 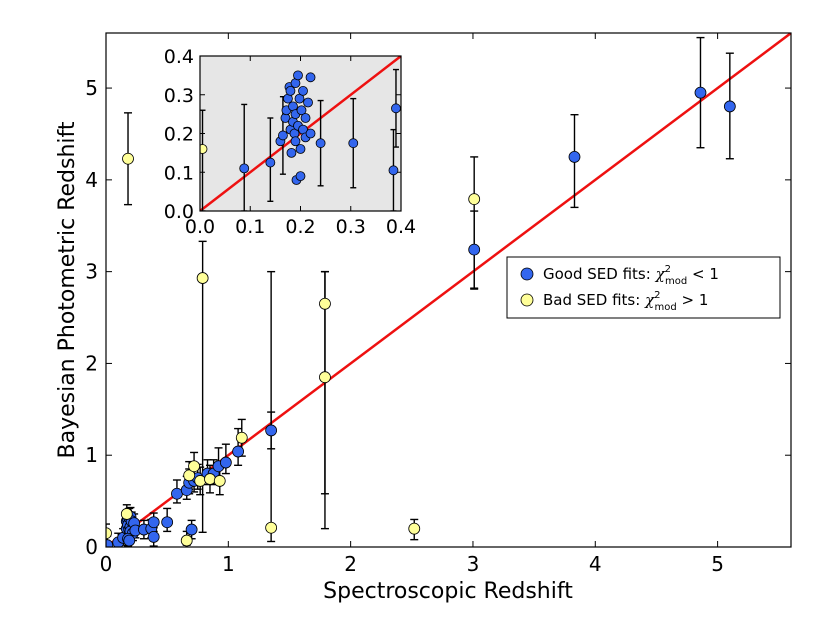 I want to click on inset-y-tick-label: 0.3, so click(x=179, y=96).